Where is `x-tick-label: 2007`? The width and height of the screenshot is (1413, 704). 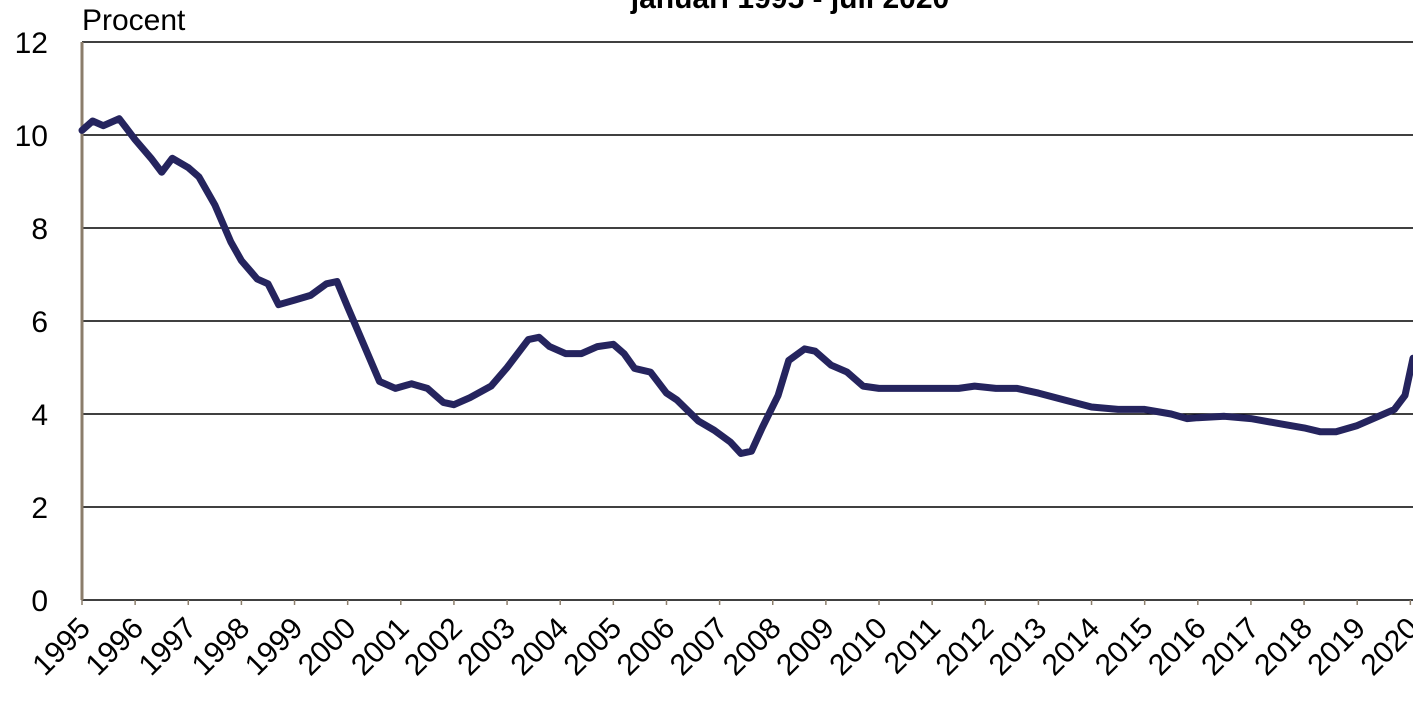
x-tick-label: 2007 is located at coordinates (699, 647).